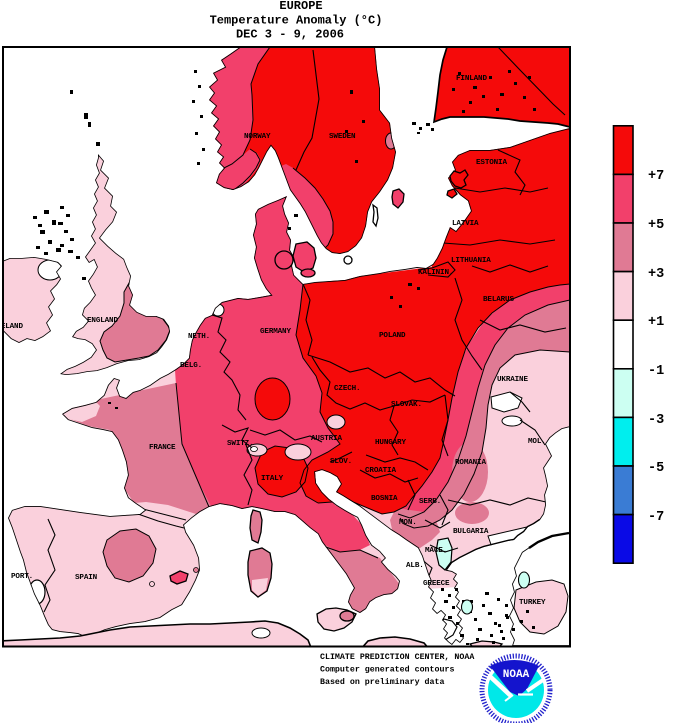 The height and width of the screenshot is (723, 673). I want to click on svg-text: NOAA, so click(516, 675).